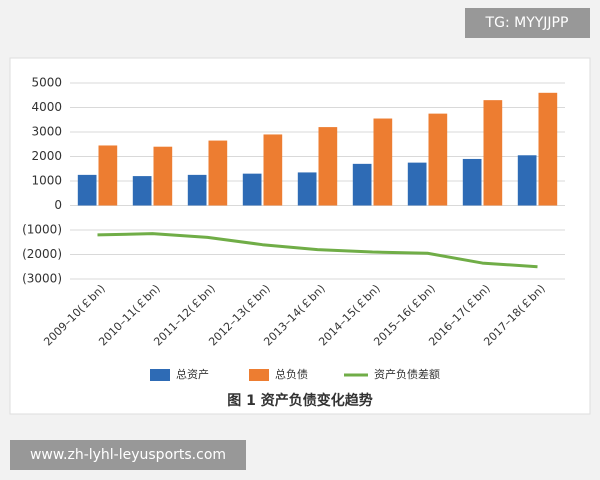  What do you see at coordinates (46, 132) in the screenshot?
I see `y-tick-label: 3000` at bounding box center [46, 132].